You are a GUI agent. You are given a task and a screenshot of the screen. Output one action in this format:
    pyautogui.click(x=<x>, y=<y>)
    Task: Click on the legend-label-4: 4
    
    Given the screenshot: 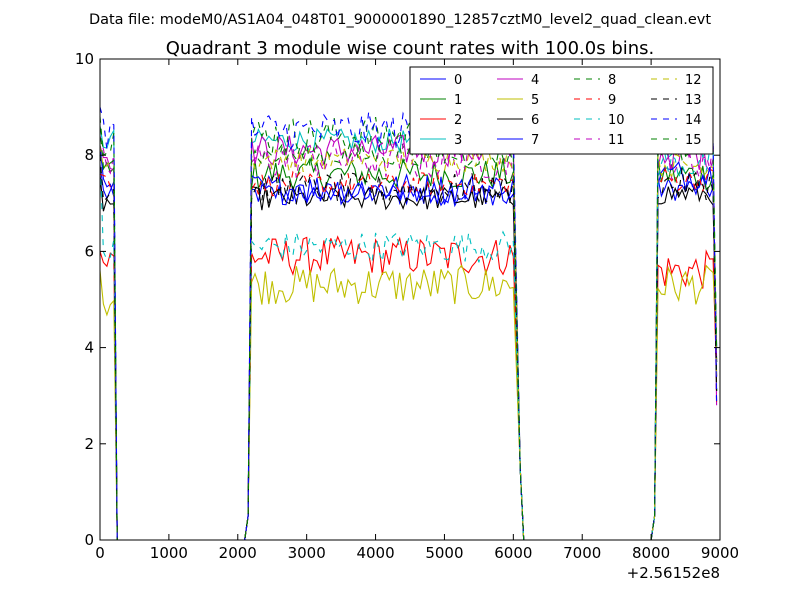 What is the action you would take?
    pyautogui.click(x=535, y=80)
    